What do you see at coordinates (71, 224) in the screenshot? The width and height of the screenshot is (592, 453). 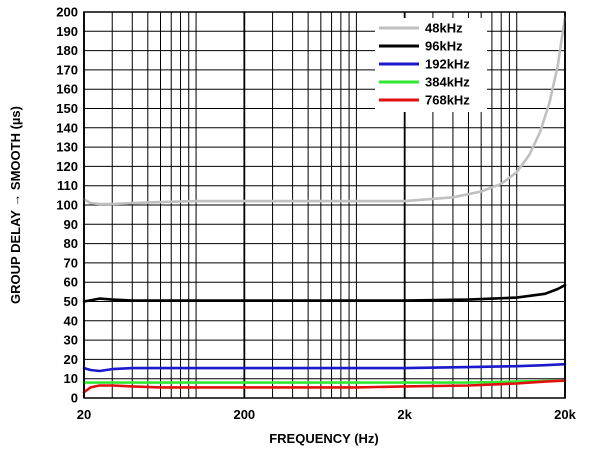 I see `y-tick-label: 90` at bounding box center [71, 224].